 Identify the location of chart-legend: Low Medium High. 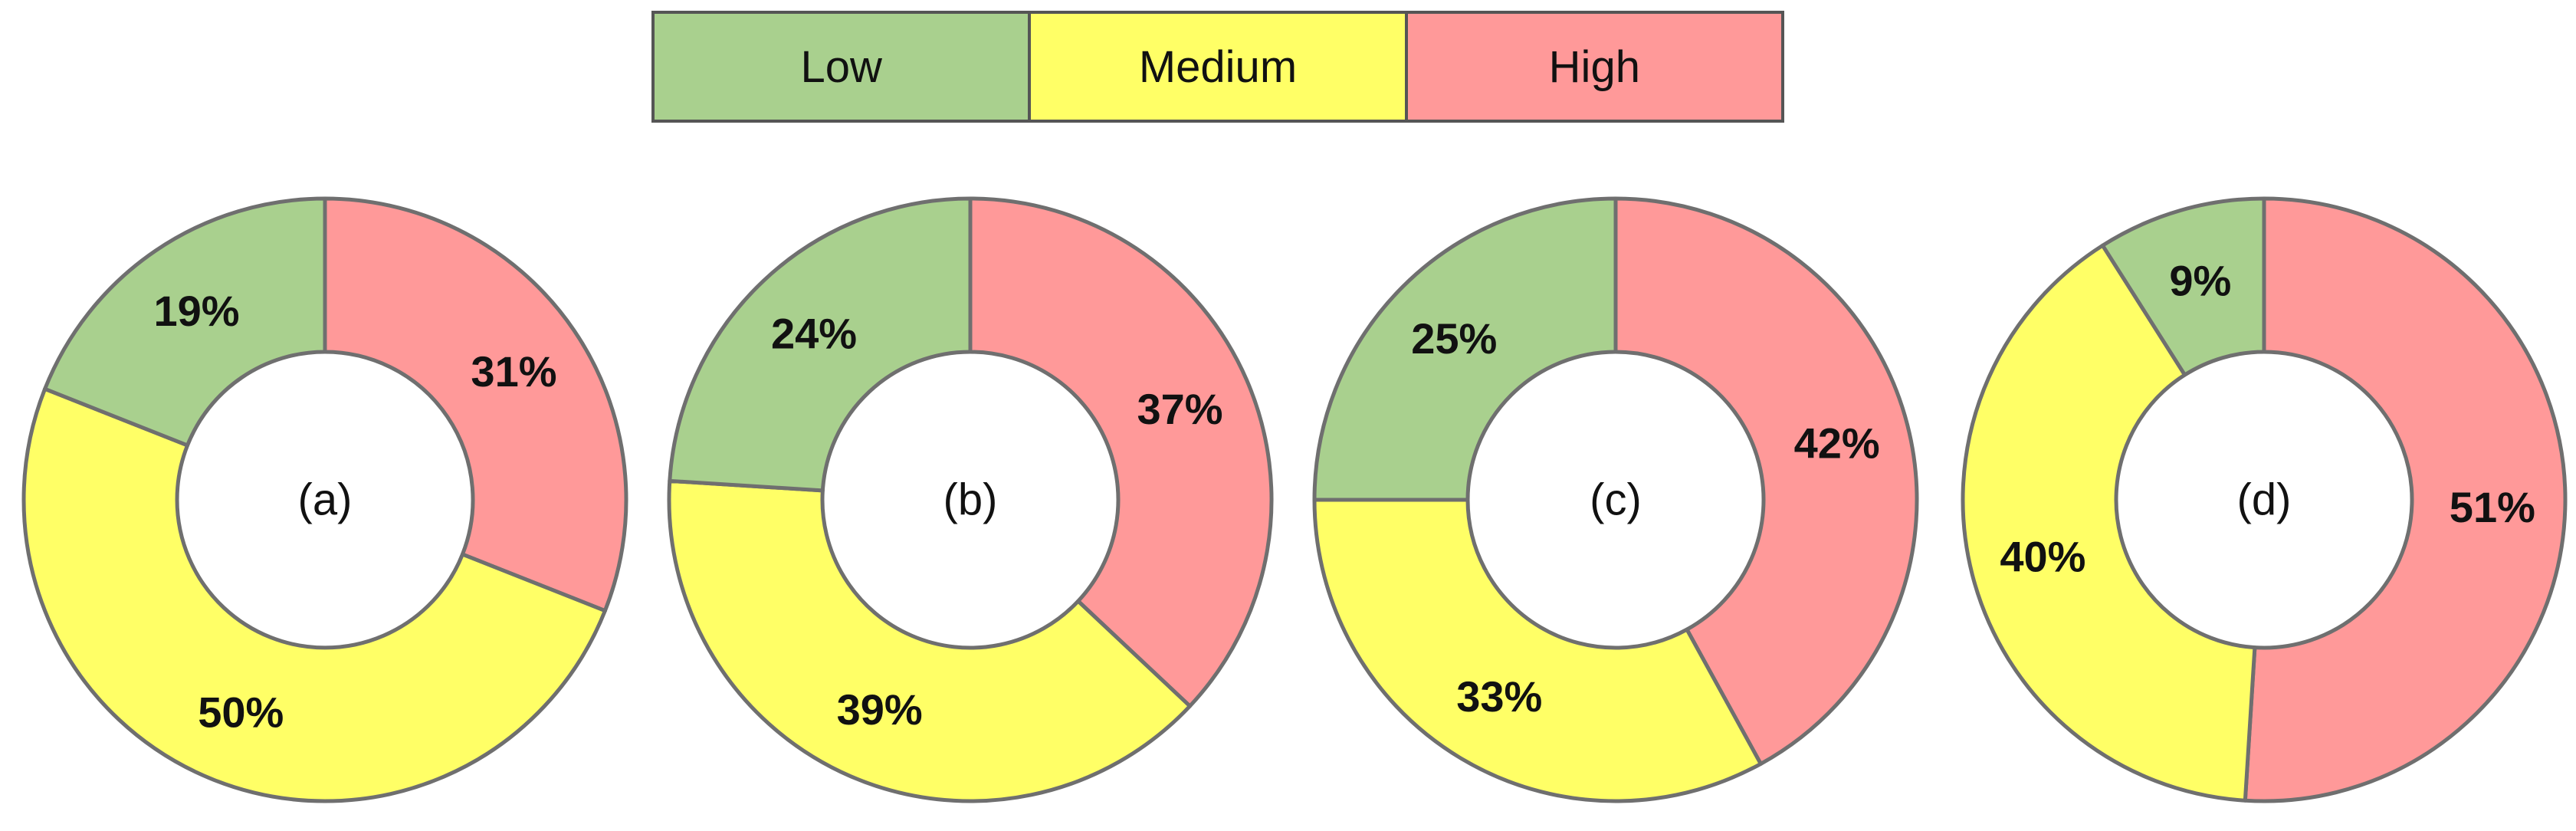
(1217, 67).